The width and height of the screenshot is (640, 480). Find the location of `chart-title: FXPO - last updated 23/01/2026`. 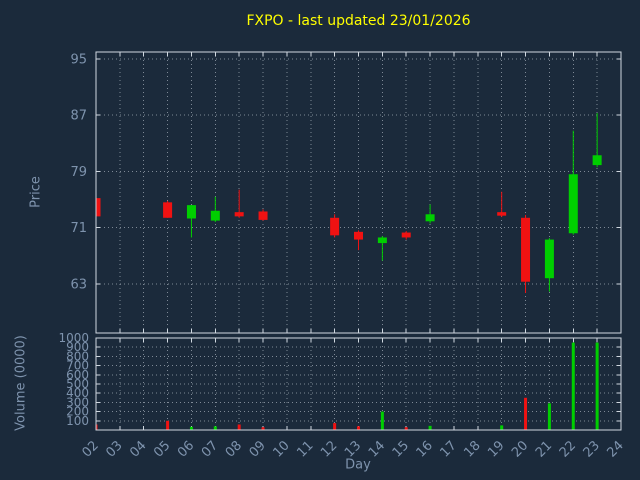

chart-title: FXPO - last updated 23/01/2026 is located at coordinates (358, 21).